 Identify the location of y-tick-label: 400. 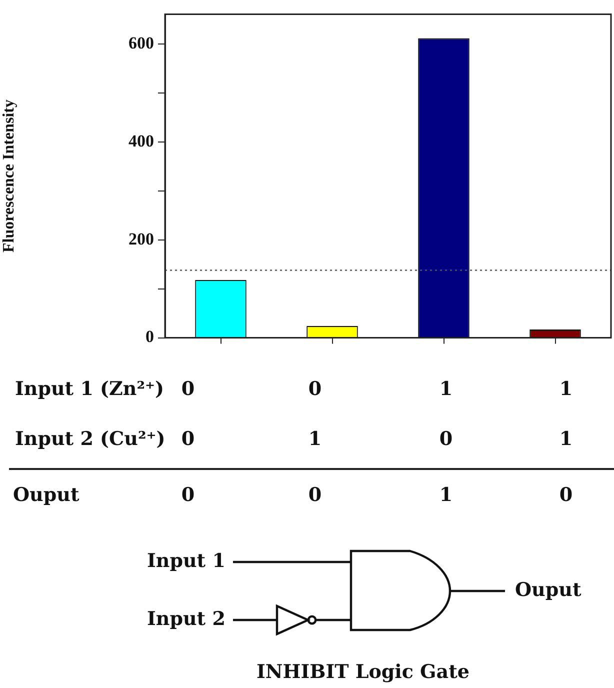
(141, 140).